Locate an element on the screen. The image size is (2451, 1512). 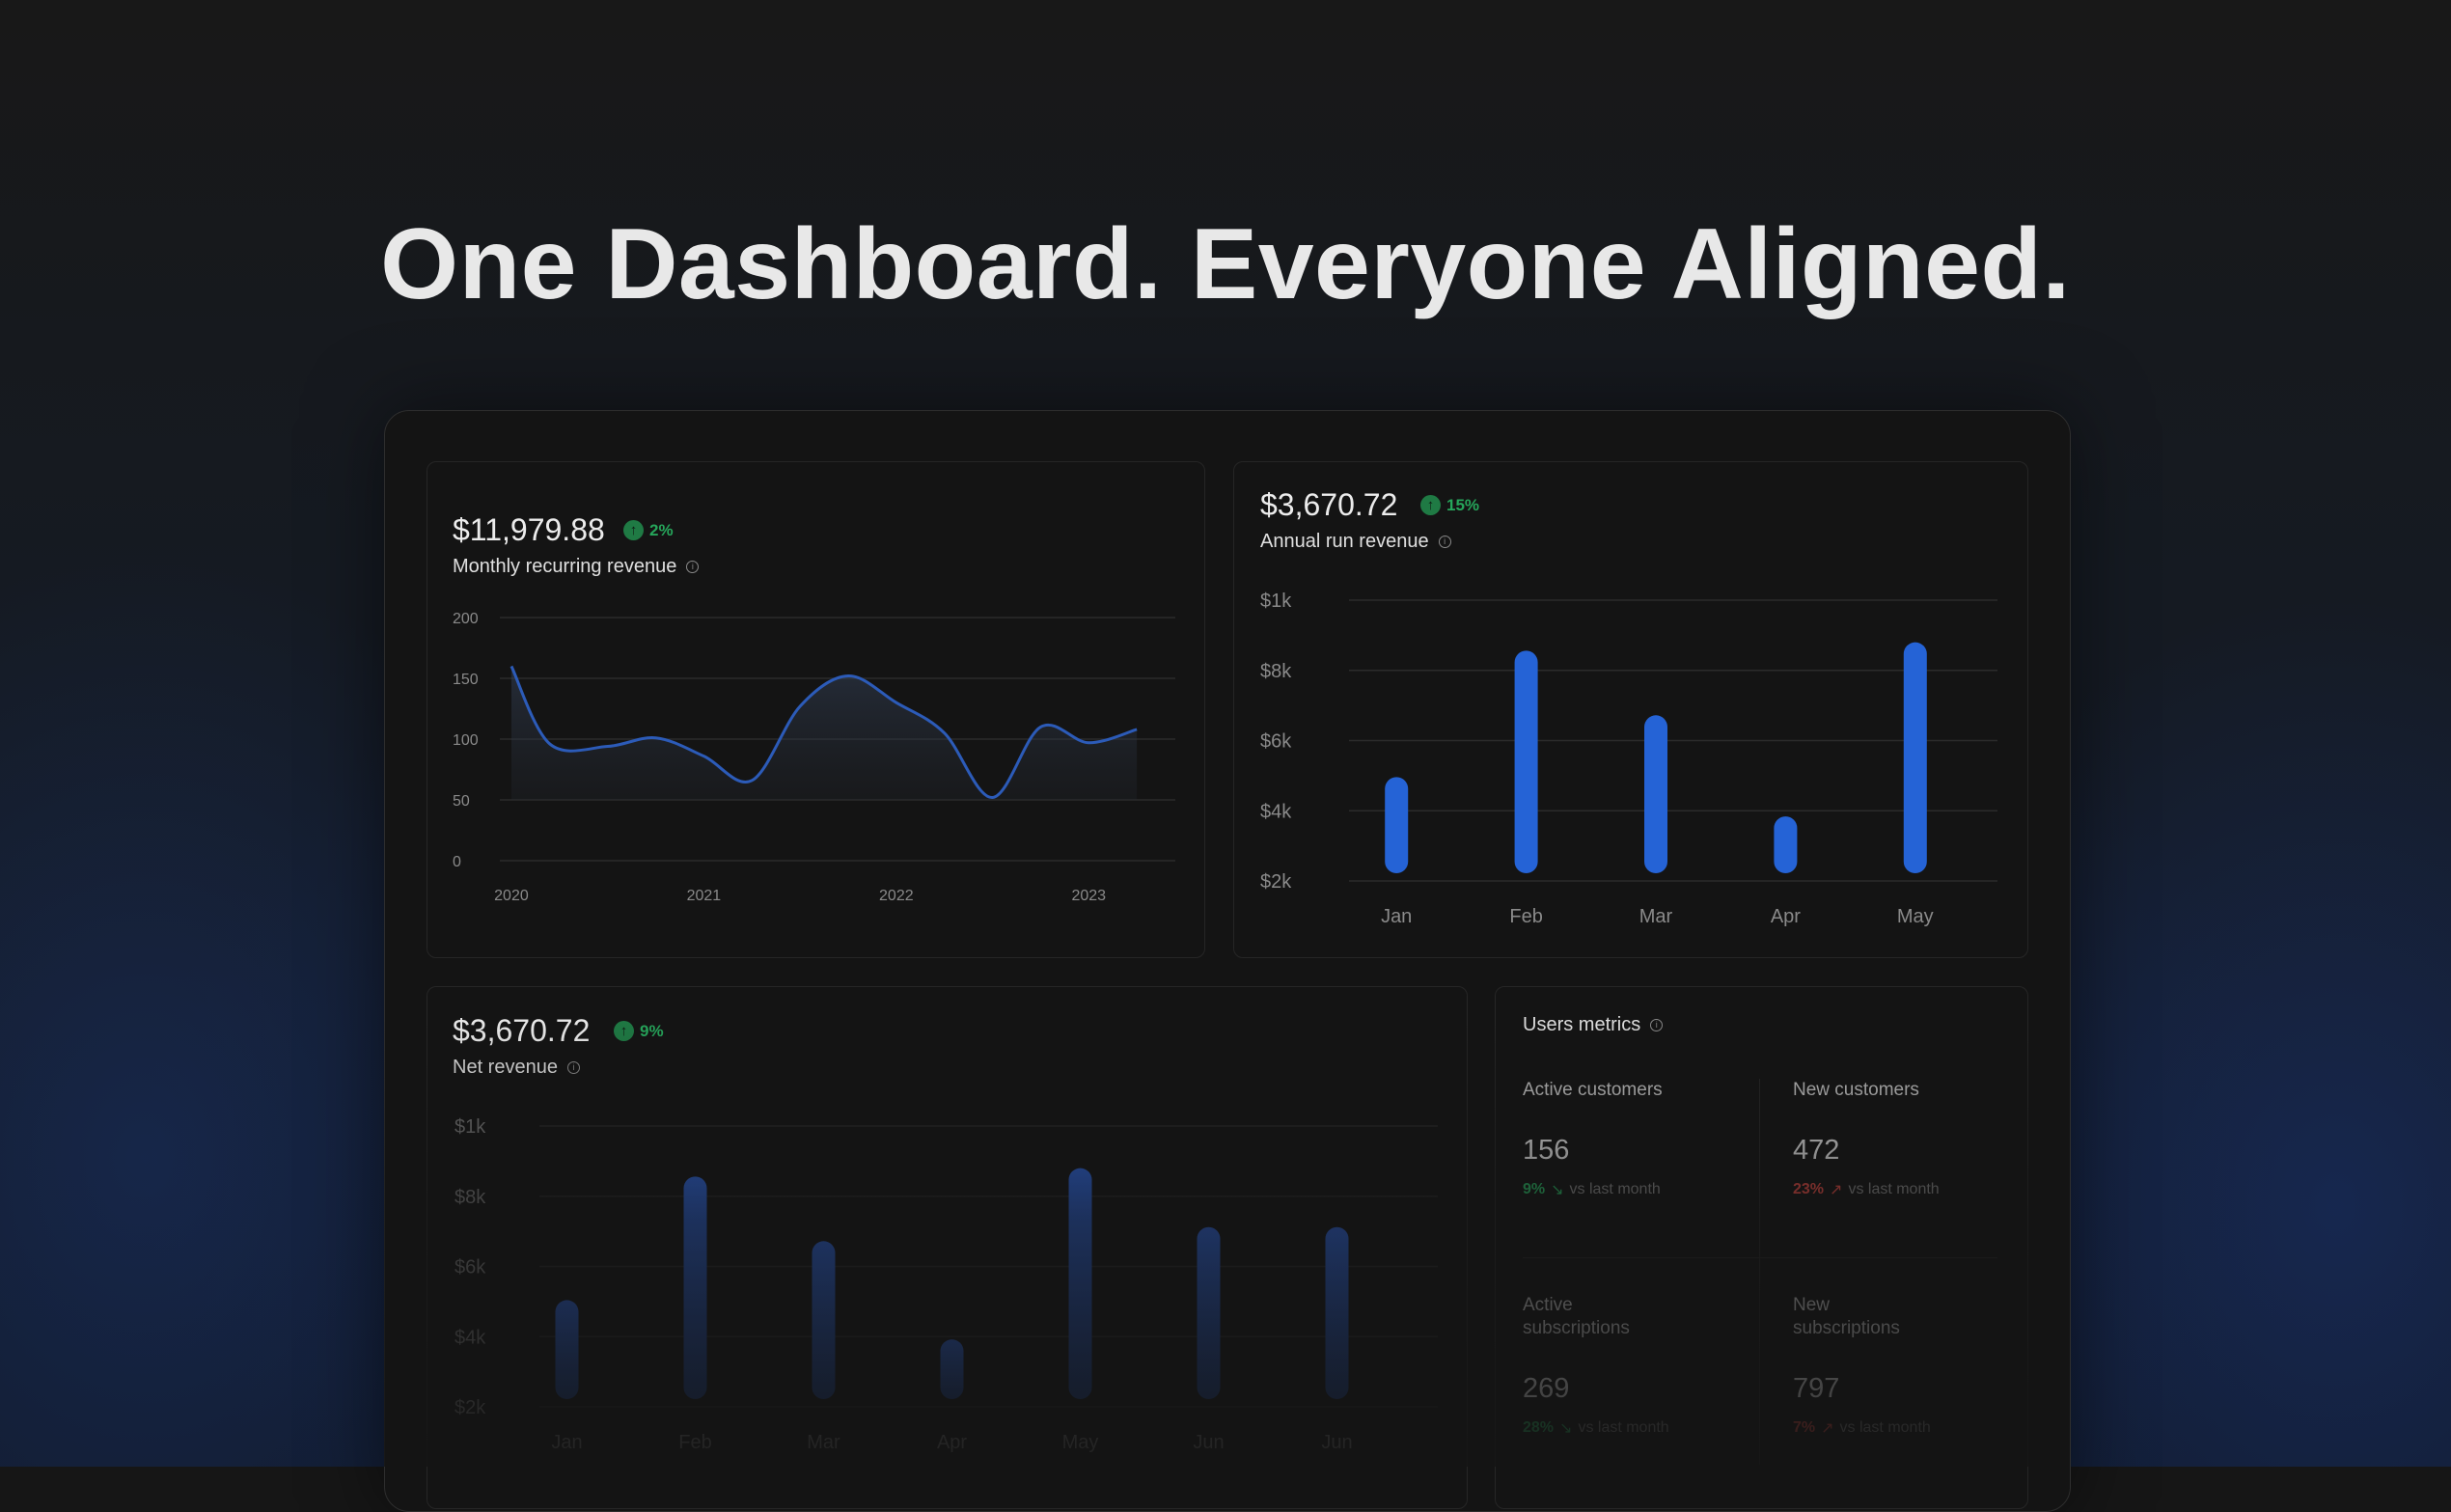
net-label-row: Net revenue i is located at coordinates (516, 1068).